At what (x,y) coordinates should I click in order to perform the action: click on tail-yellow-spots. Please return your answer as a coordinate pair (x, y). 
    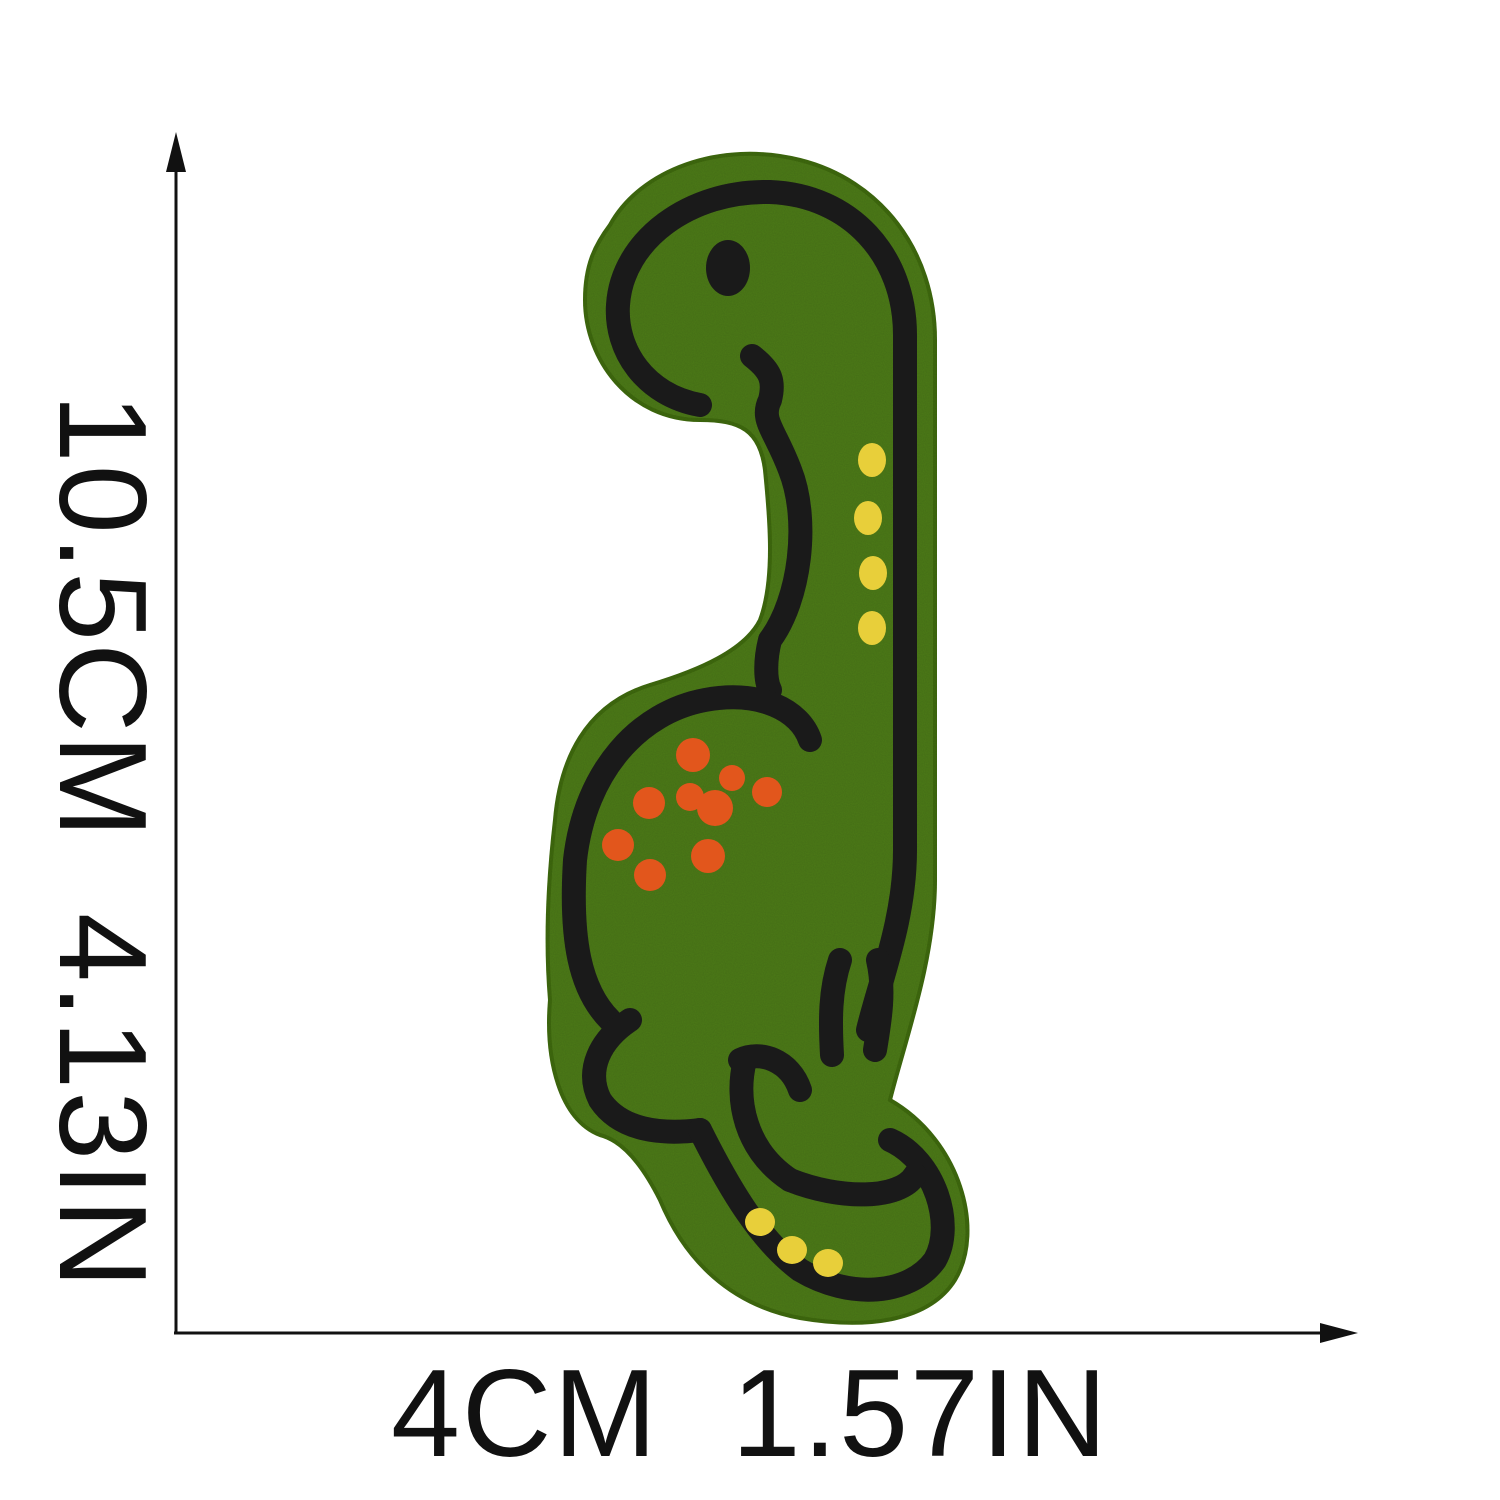
    Looking at the image, I should click on (794, 1242).